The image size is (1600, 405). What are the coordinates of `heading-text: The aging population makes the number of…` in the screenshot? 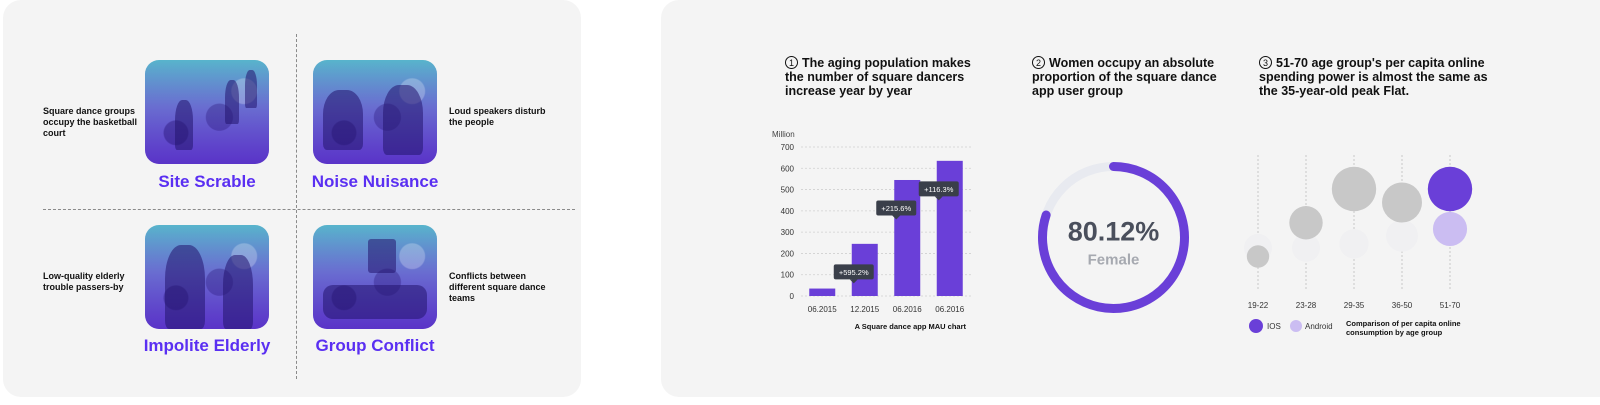 It's located at (878, 77).